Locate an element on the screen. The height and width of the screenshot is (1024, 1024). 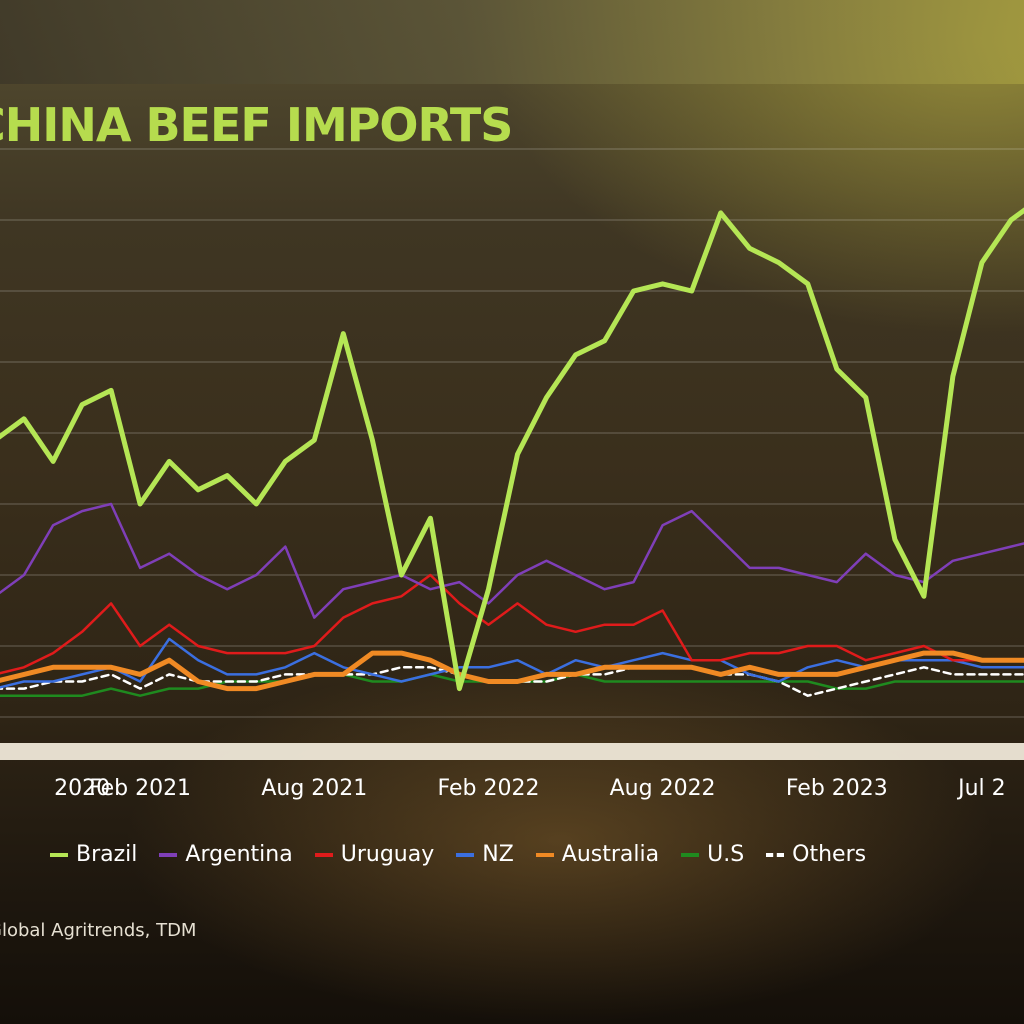
legend-item: Australia is located at coordinates (597, 854).